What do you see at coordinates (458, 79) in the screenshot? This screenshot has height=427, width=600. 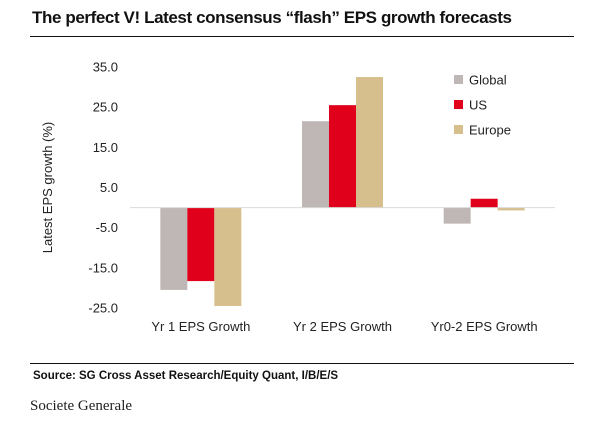 I see `legend-swatch-global` at bounding box center [458, 79].